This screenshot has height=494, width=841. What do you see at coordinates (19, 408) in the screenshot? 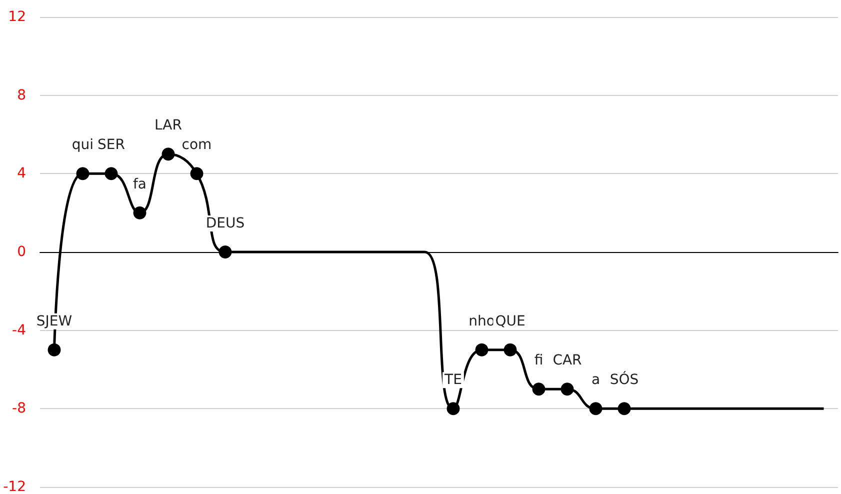
I see `y-tick-label: -8` at bounding box center [19, 408].